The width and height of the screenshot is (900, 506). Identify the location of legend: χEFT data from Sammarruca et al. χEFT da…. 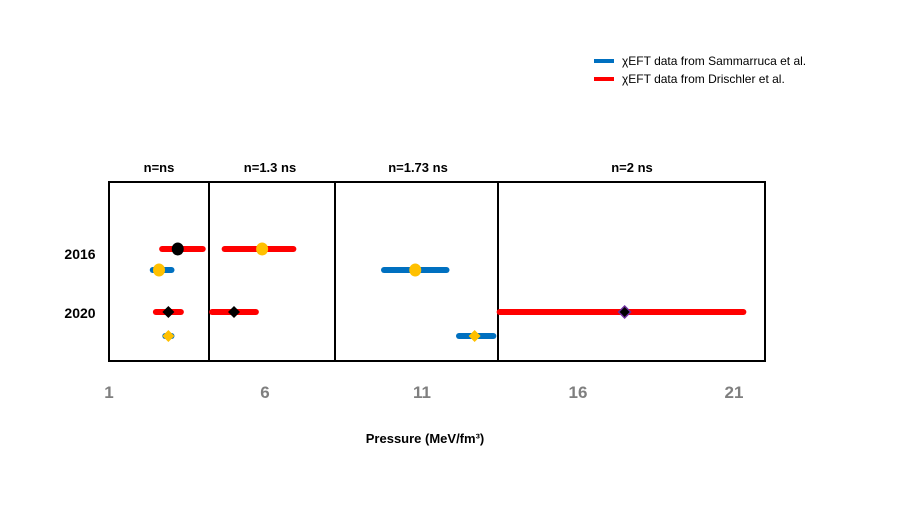
(700, 70).